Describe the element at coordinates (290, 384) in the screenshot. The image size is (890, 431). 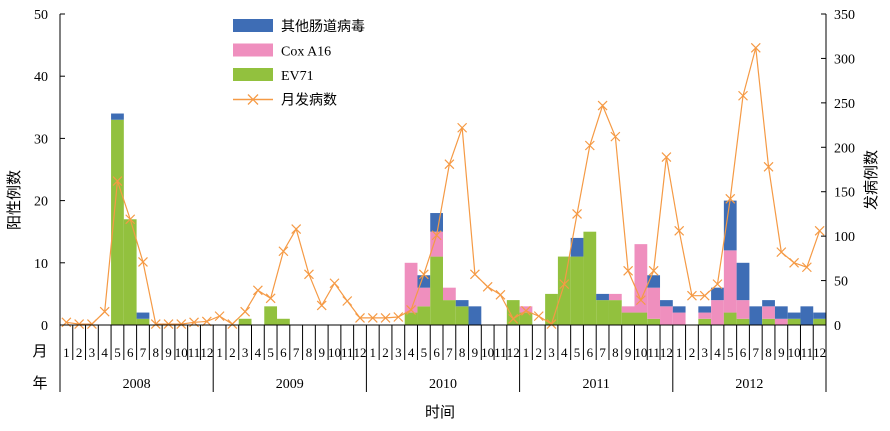
I see `year-label: 2009` at that location.